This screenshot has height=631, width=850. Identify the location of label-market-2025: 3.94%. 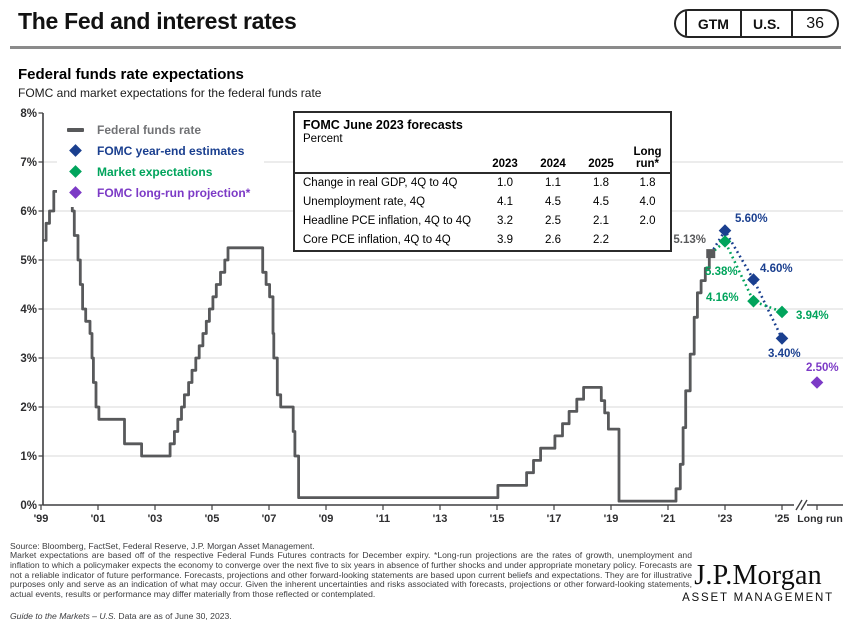
(812, 316).